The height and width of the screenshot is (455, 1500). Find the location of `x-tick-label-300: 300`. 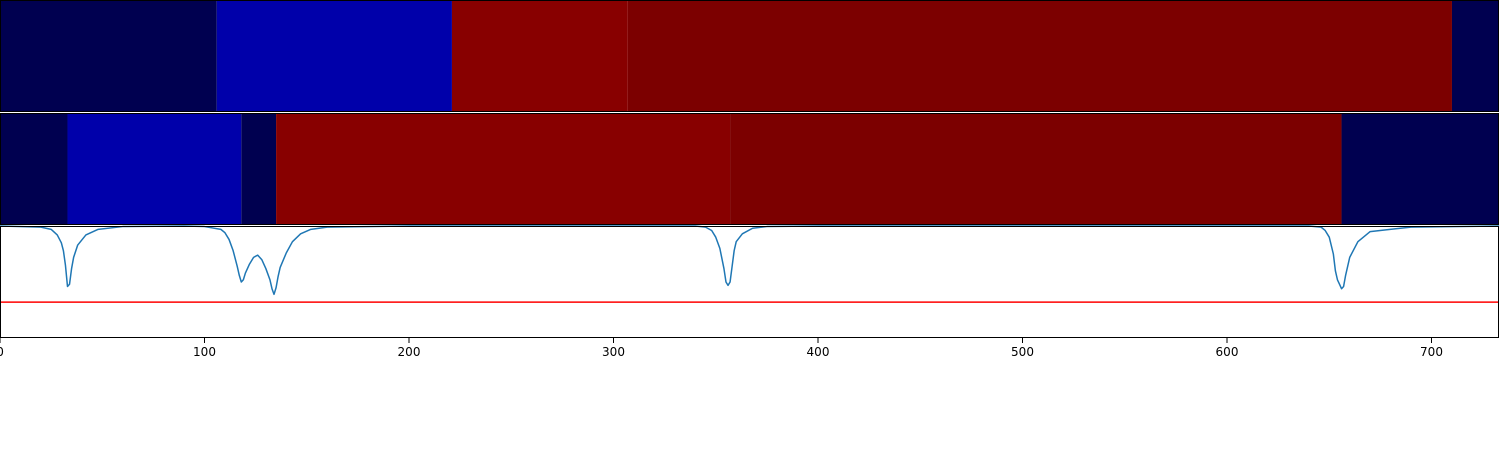

x-tick-label-300: 300 is located at coordinates (613, 352).